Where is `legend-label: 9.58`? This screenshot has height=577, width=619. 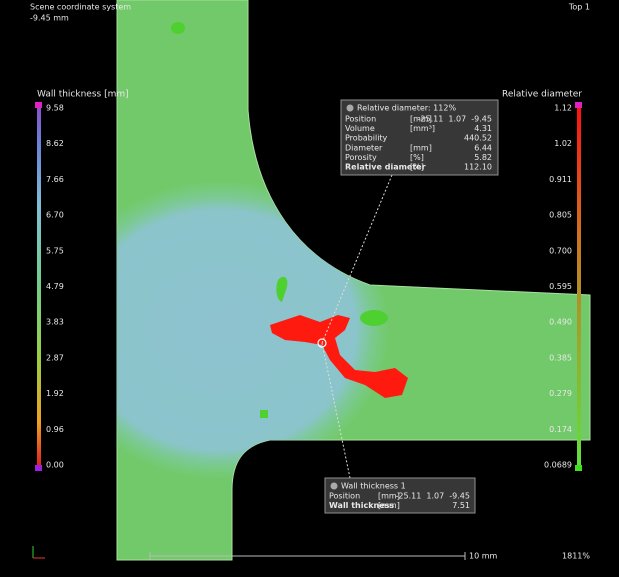
legend-label: 9.58 is located at coordinates (55, 108).